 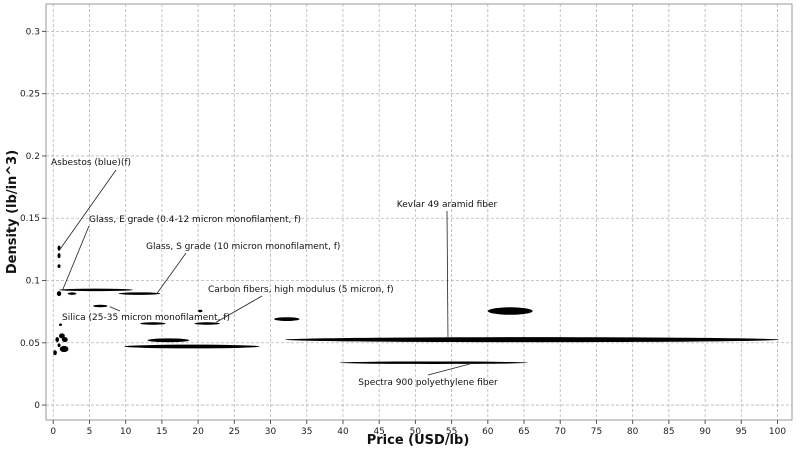 I want to click on x-tick-label: 60, so click(x=488, y=432).